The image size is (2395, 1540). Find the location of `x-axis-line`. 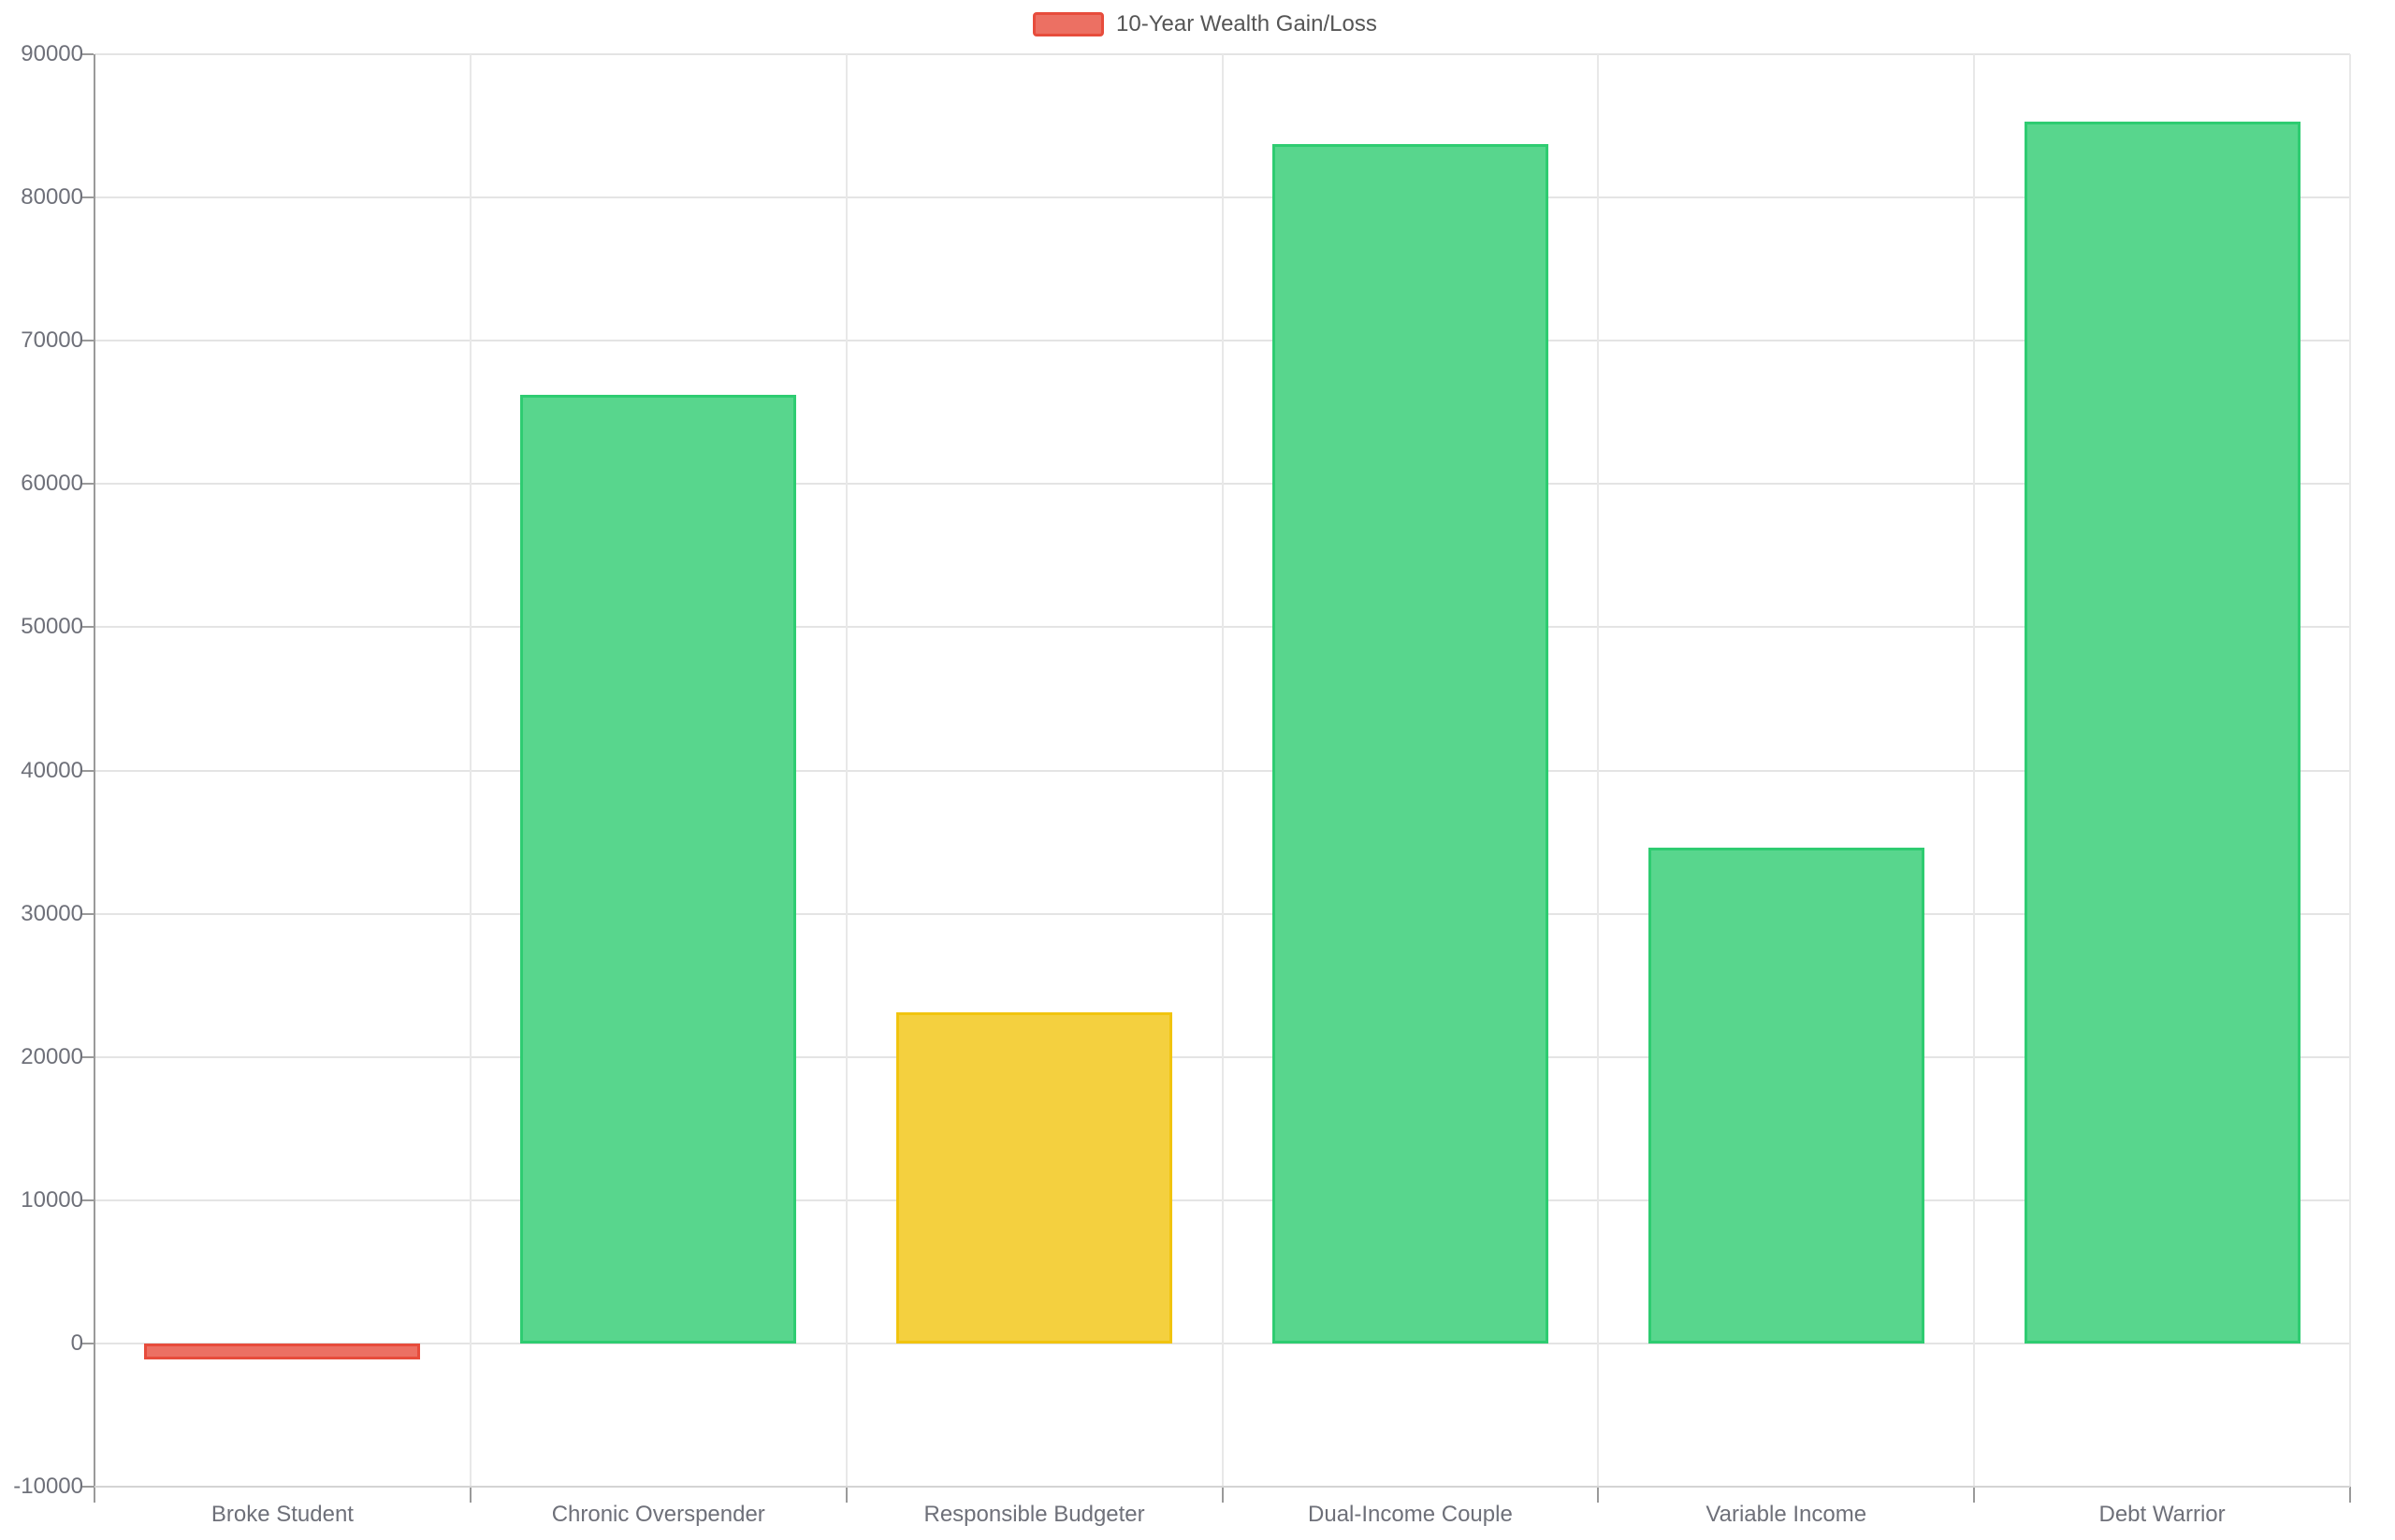

x-axis-line is located at coordinates (1222, 1487).